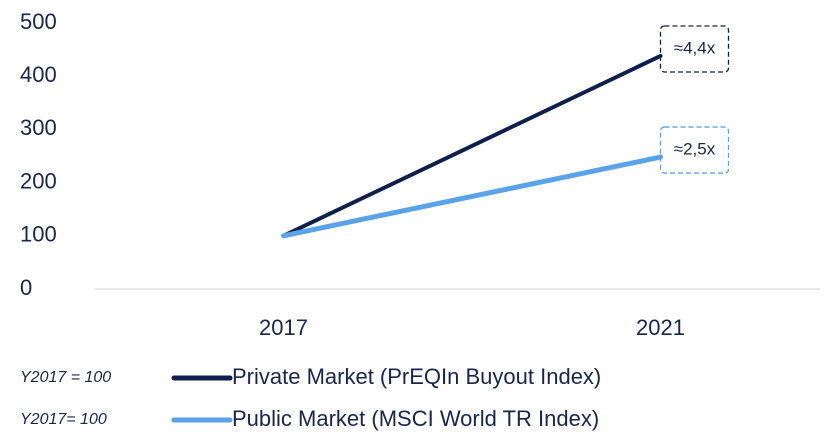 This screenshot has height=438, width=839. I want to click on y-tick-label: 100, so click(38, 234).